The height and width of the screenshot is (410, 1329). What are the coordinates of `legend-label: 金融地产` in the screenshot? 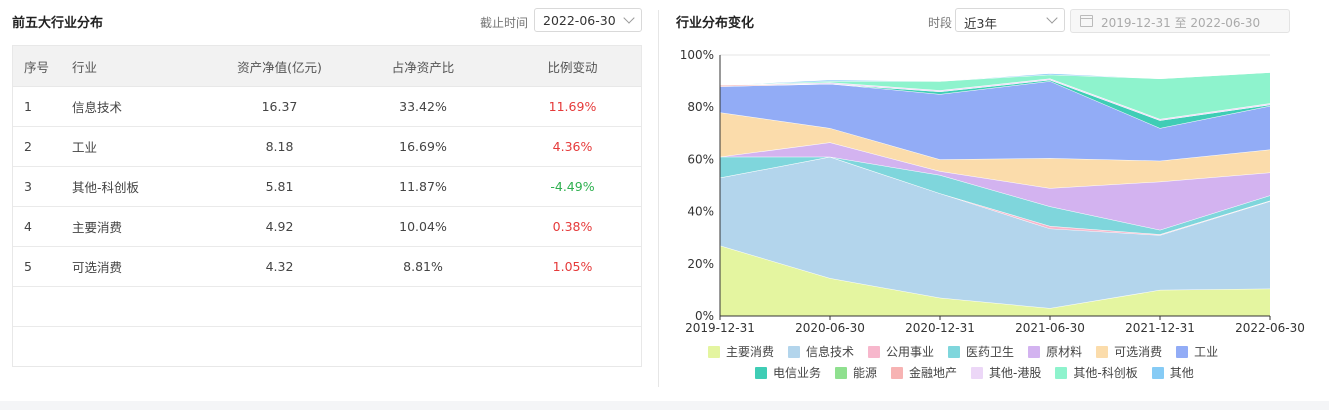 It's located at (933, 373).